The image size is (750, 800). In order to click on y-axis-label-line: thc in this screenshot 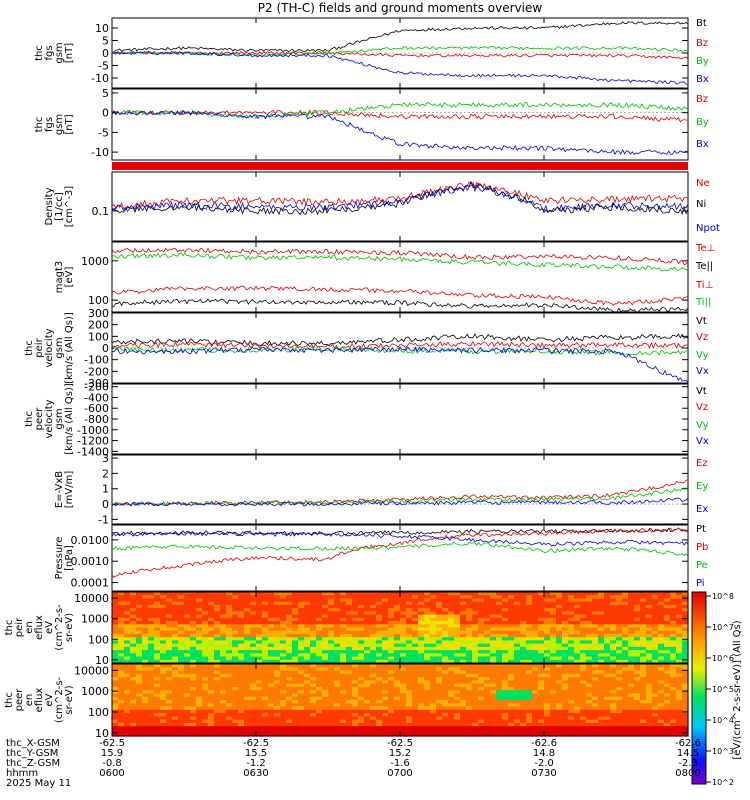, I will do `click(9, 628)`.